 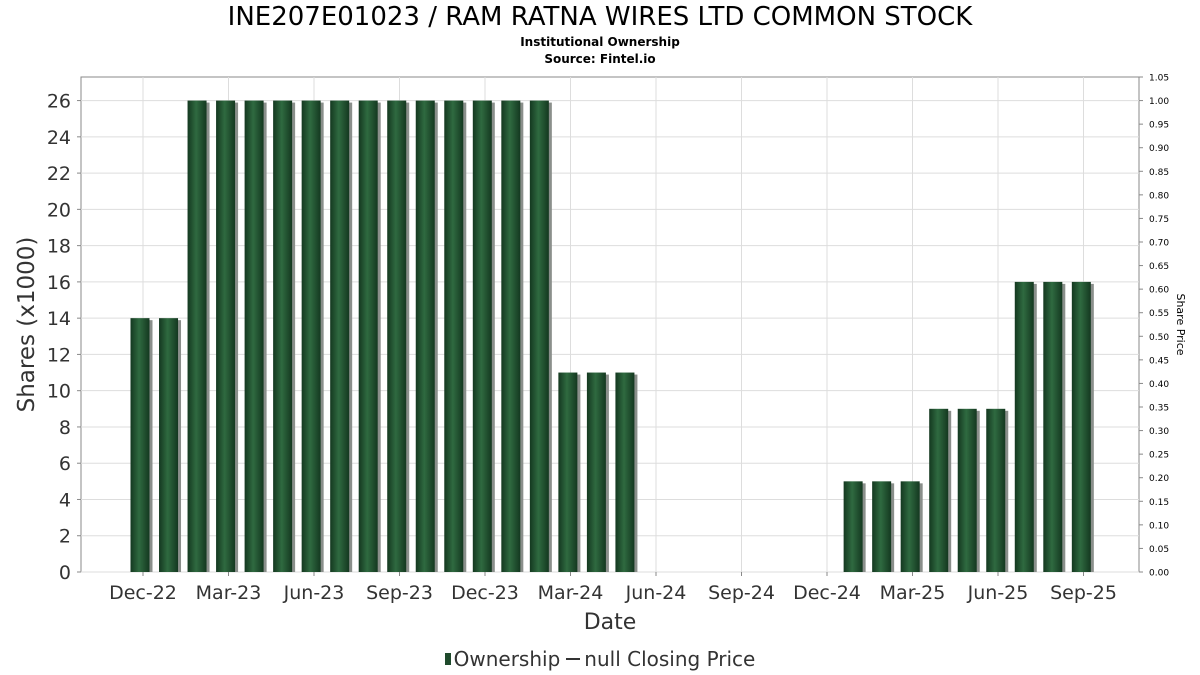 I want to click on y2-tick-label: 0.30, so click(x=1159, y=432).